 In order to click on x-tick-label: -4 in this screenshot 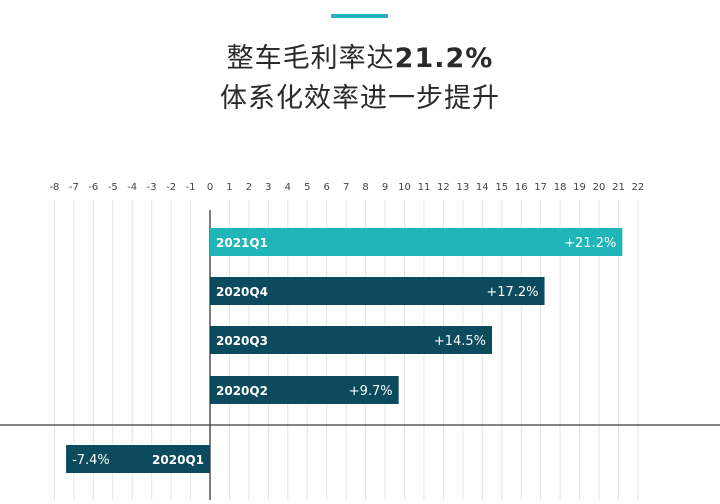, I will do `click(132, 187)`.